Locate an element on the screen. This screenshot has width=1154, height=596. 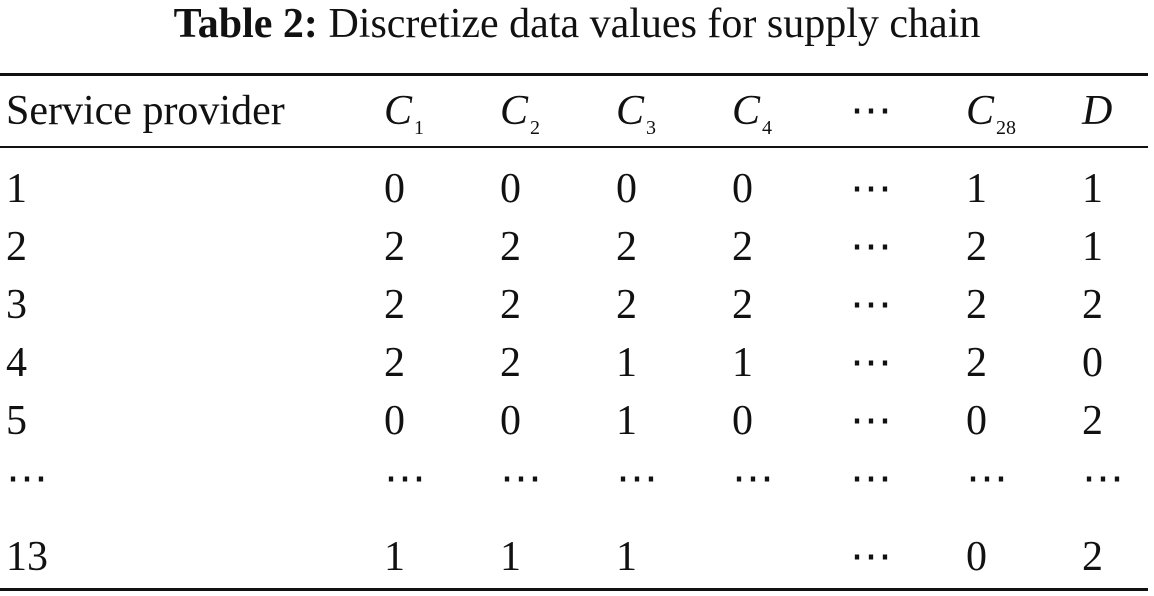
row-service-provider: 4 is located at coordinates (16, 363).